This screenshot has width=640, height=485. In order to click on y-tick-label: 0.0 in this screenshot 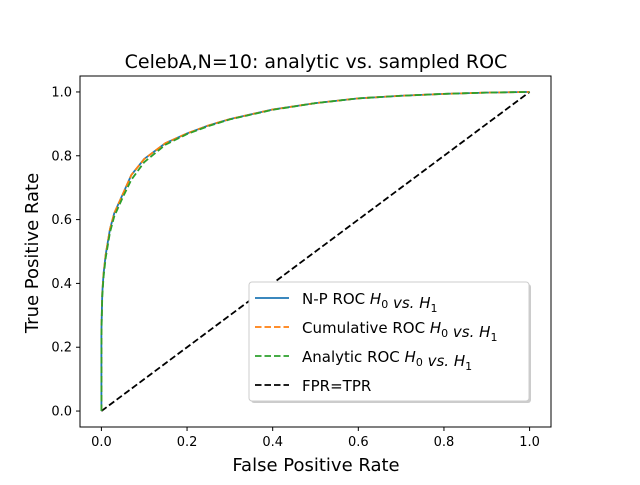, I will do `click(61, 412)`.